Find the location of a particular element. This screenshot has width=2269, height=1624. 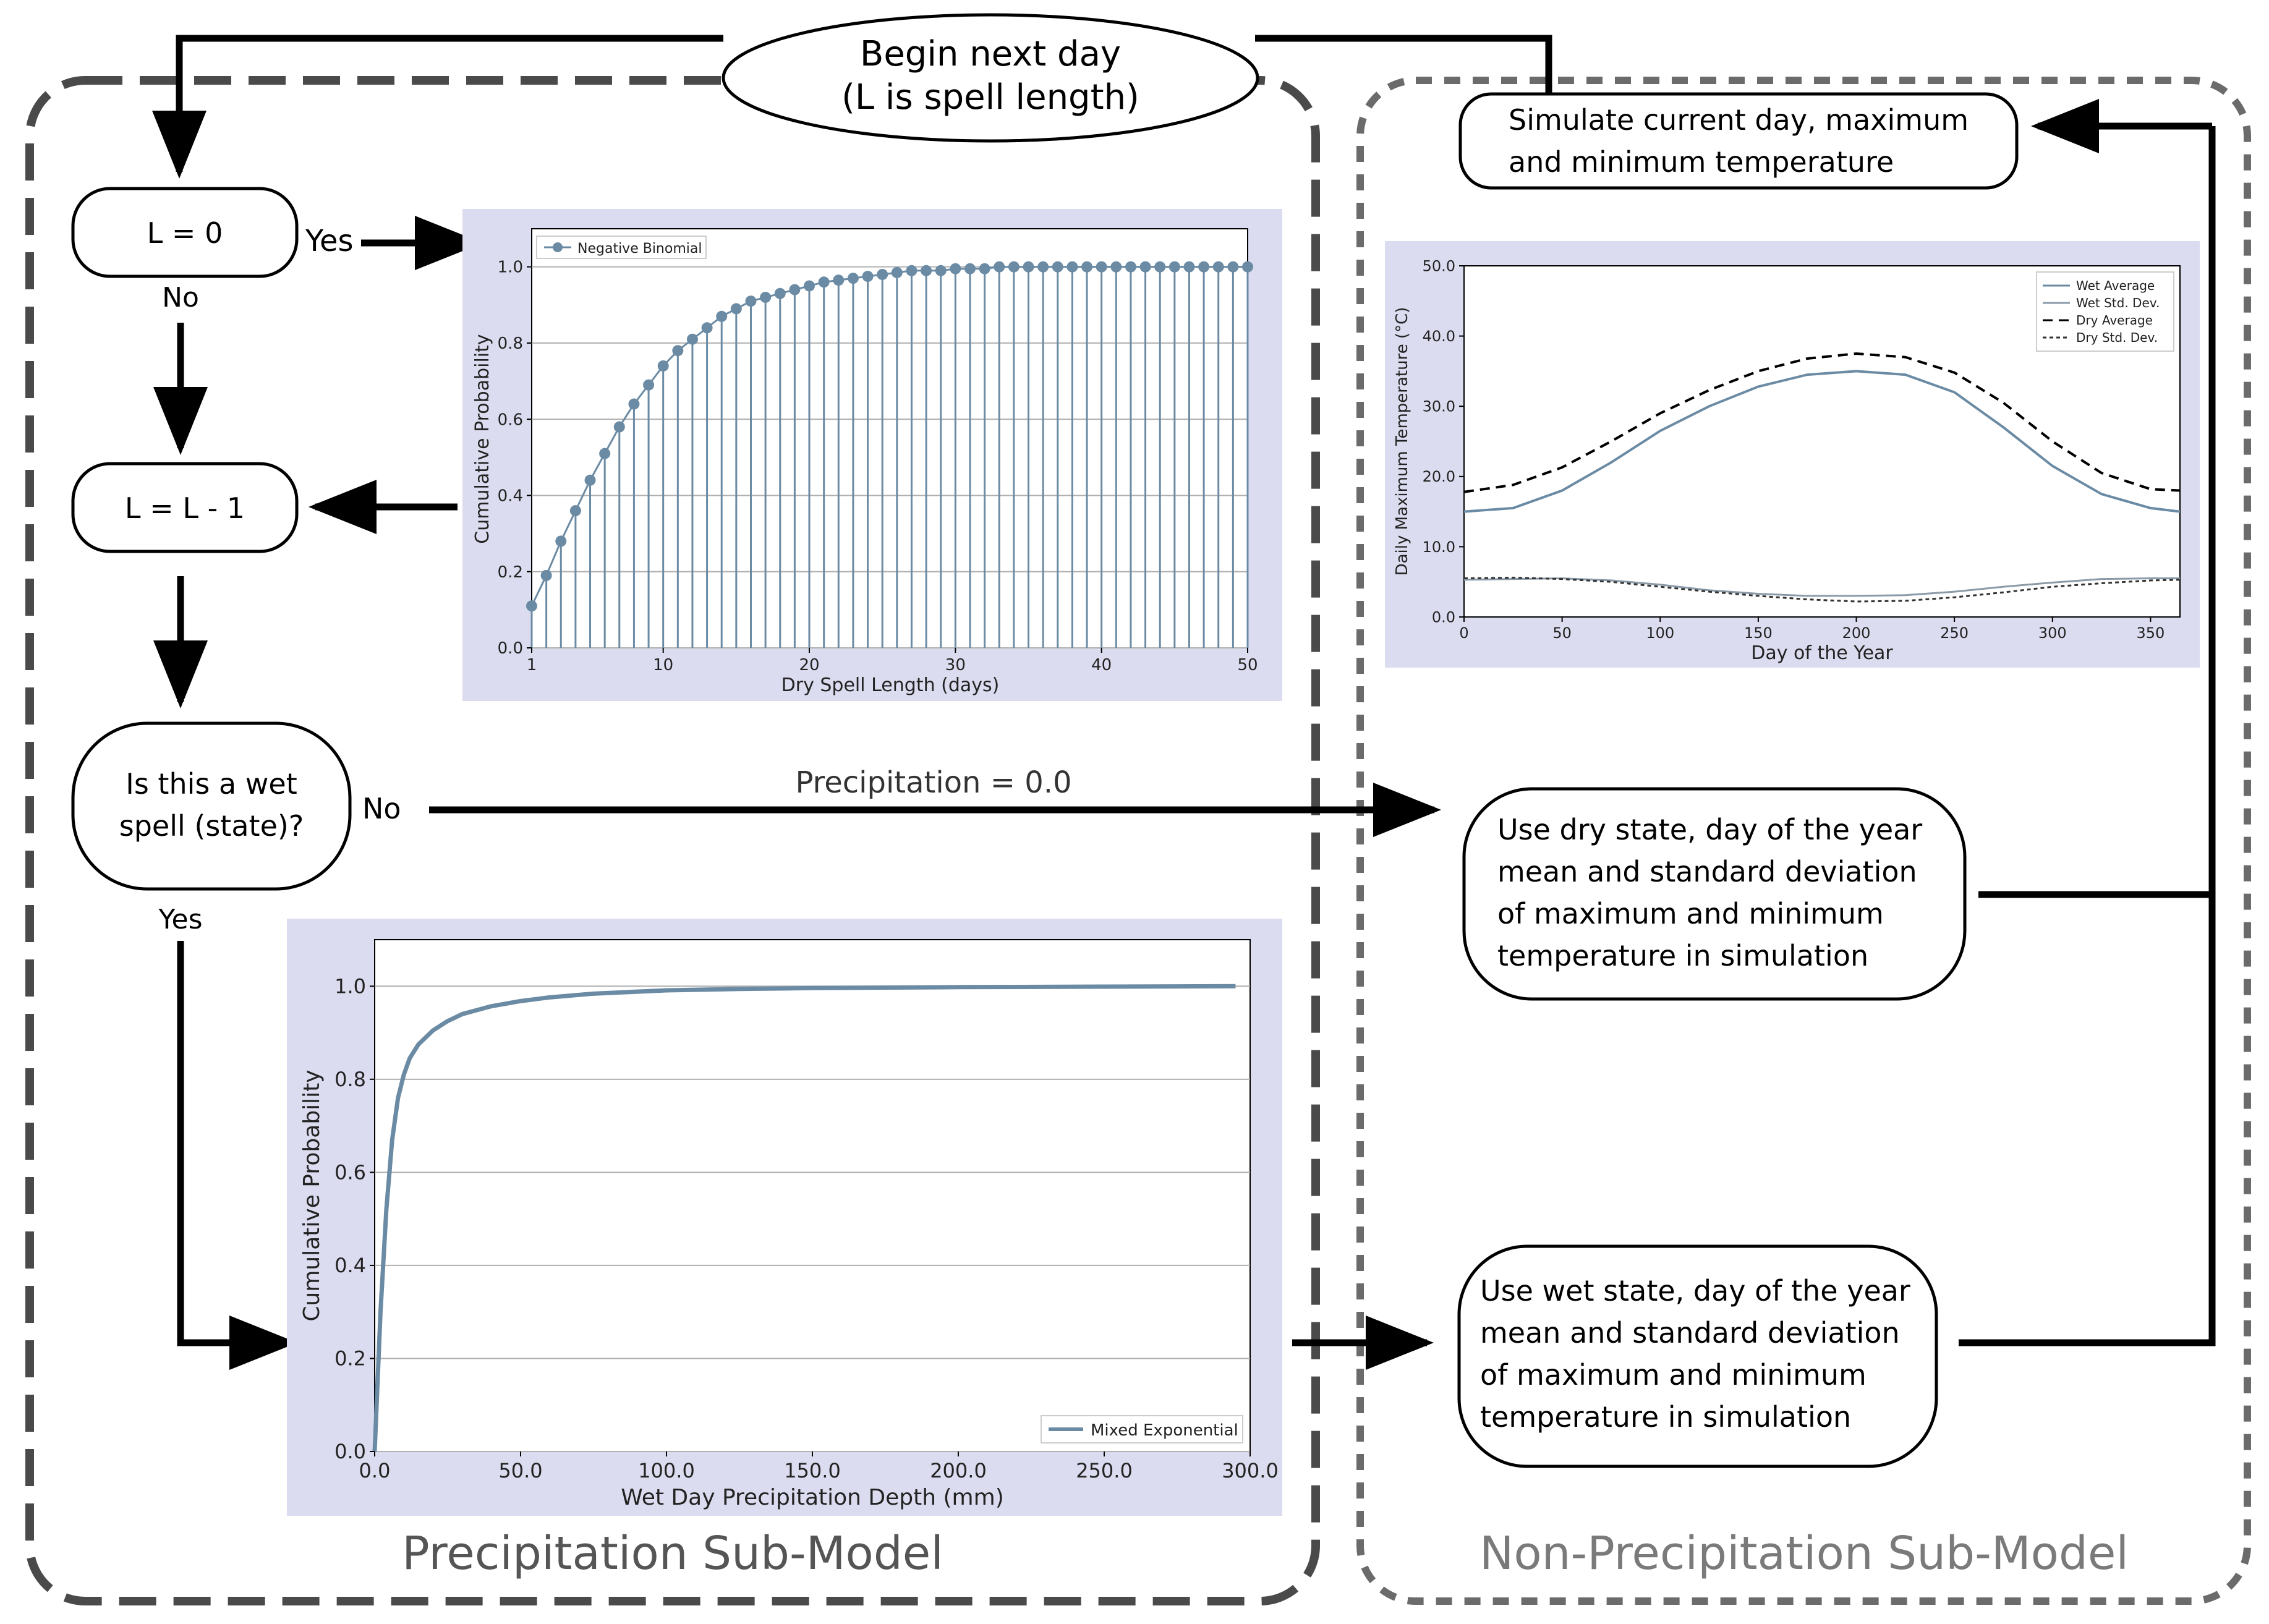

wet-depth-xlabel: Wet Day Precipitation Depth (mm) is located at coordinates (812, 1497).